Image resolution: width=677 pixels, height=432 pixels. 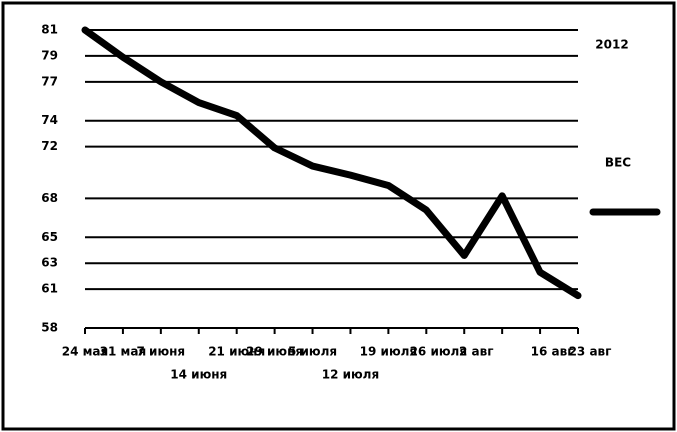 I want to click on y-tick-label: 79, so click(x=49, y=55).